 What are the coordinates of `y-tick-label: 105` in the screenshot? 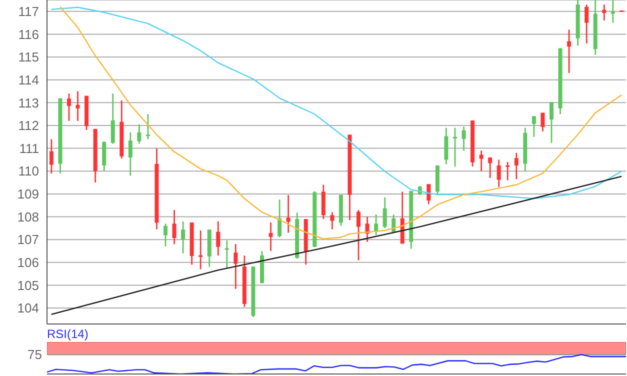 It's located at (28, 285).